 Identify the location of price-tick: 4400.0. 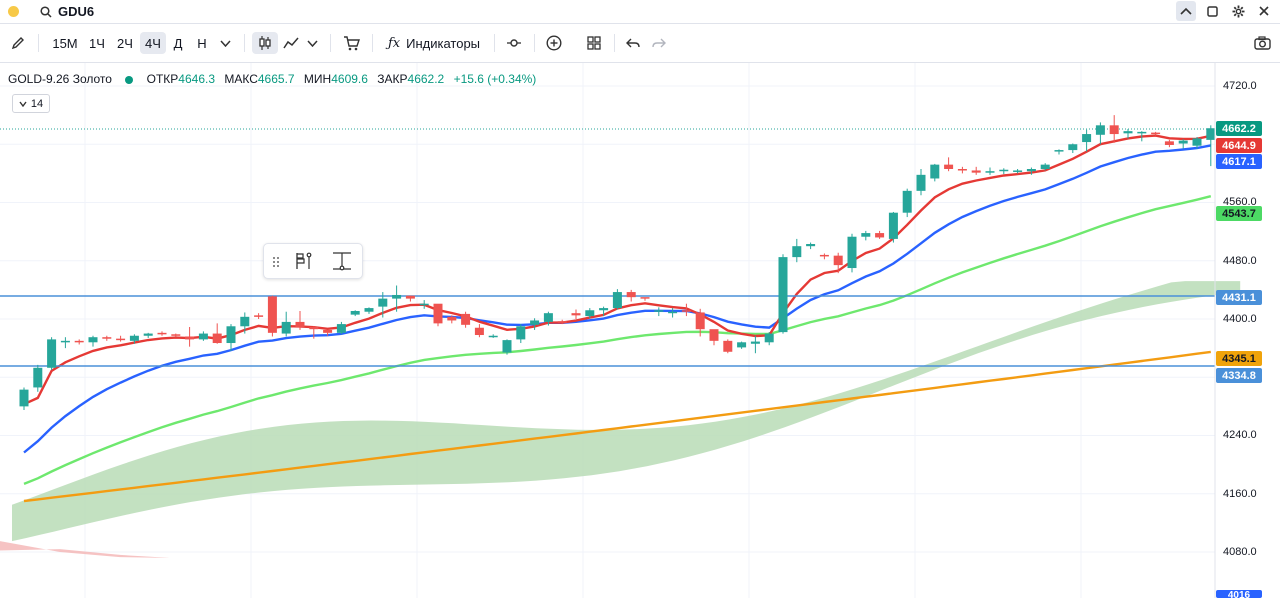
(1240, 319).